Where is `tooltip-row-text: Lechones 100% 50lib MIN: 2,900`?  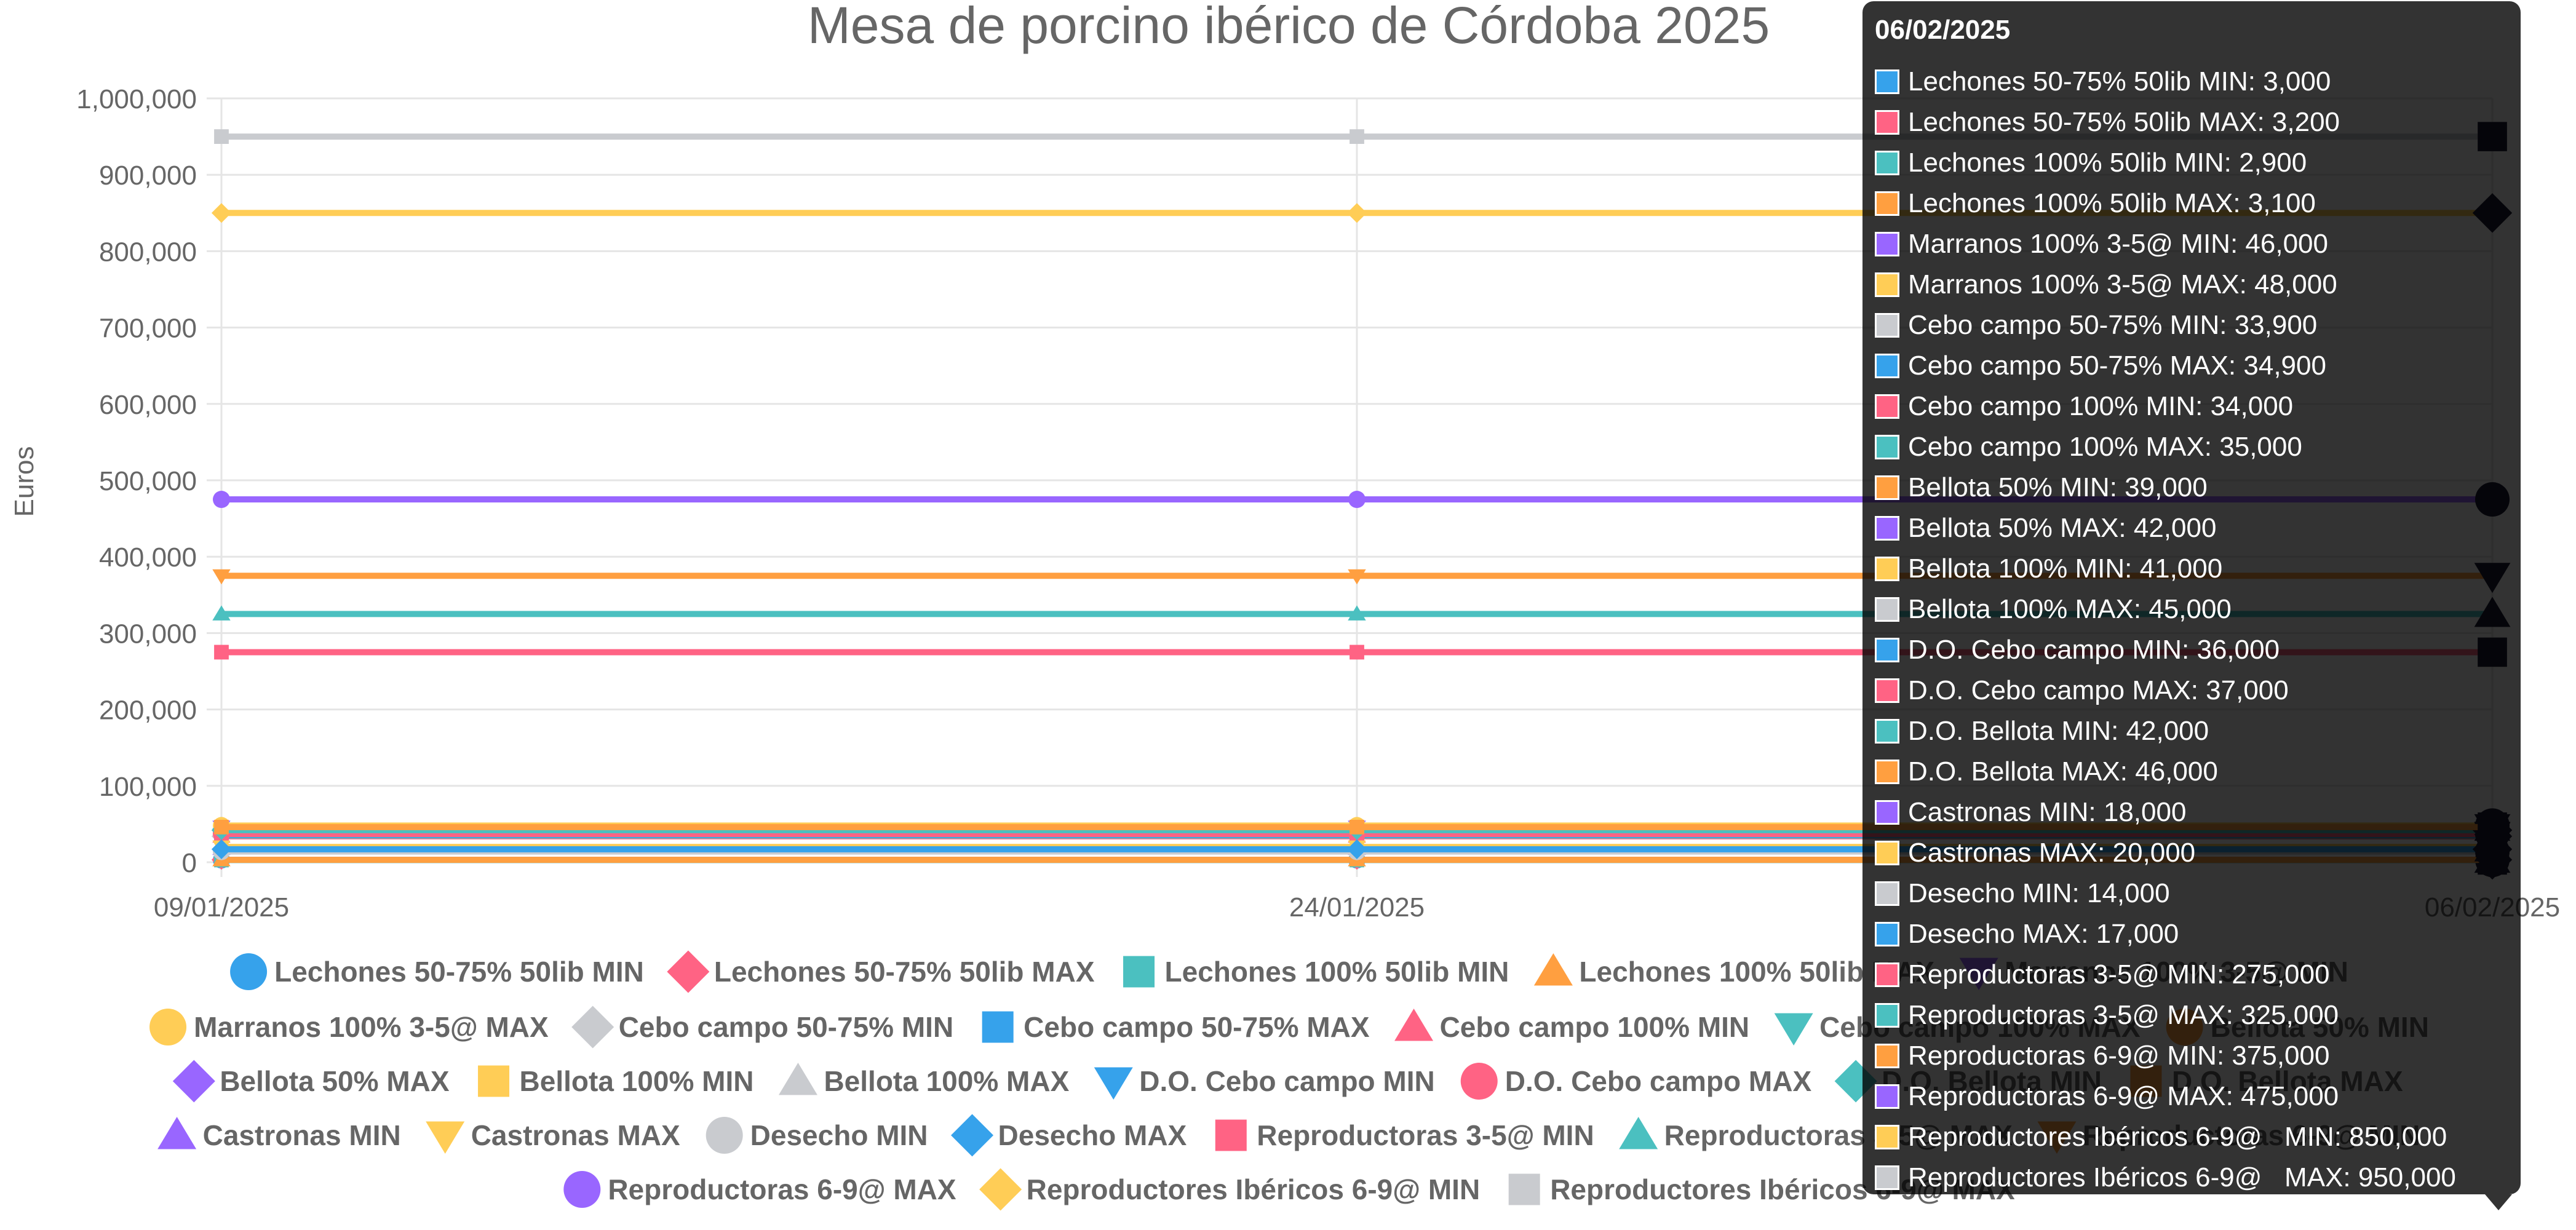 tooltip-row-text: Lechones 100% 50lib MIN: 2,900 is located at coordinates (2107, 163).